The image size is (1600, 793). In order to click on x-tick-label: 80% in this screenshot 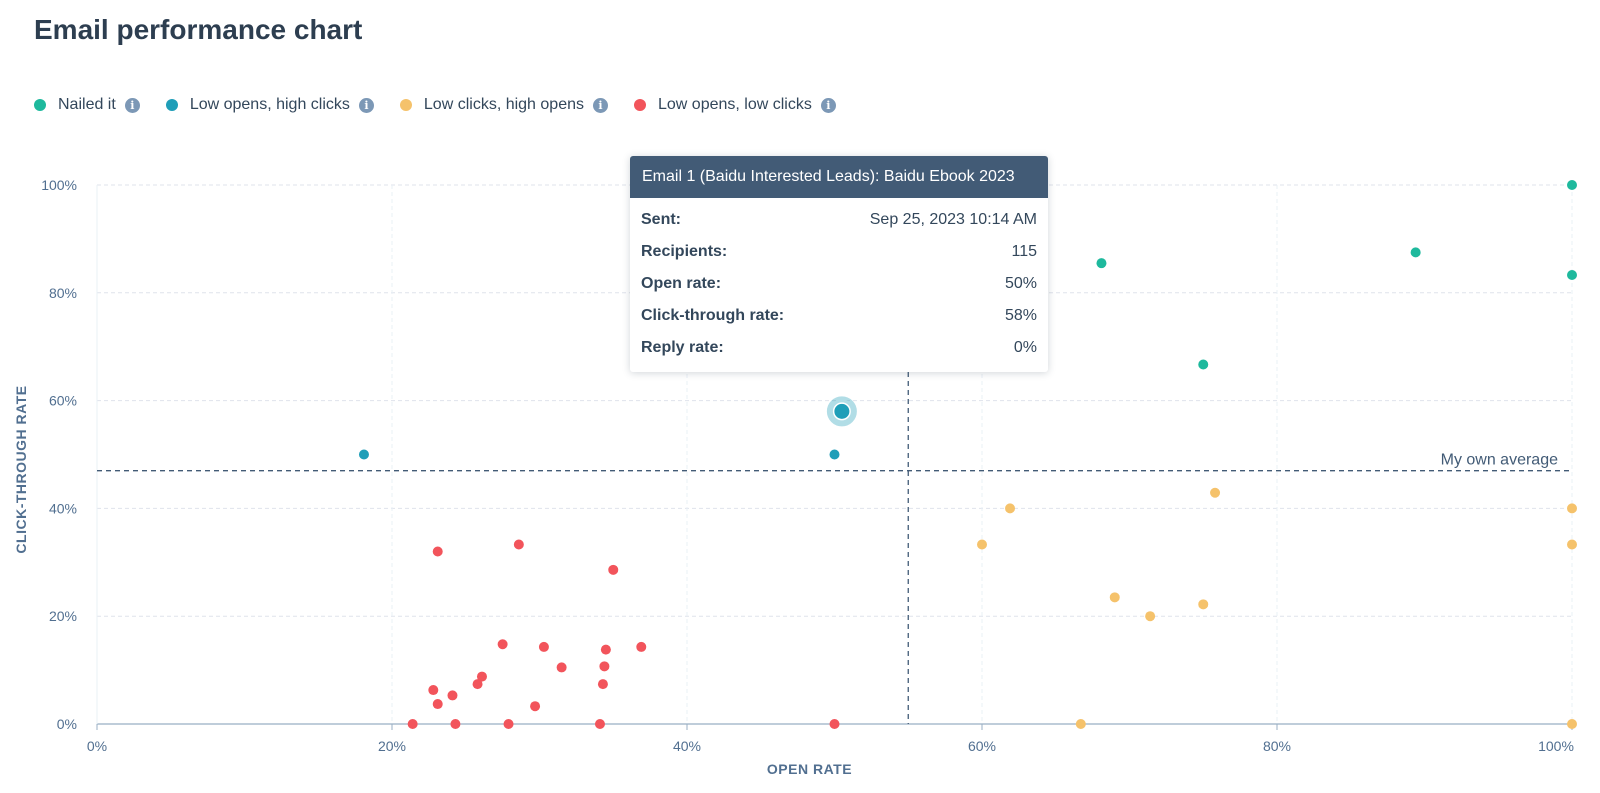, I will do `click(1277, 746)`.